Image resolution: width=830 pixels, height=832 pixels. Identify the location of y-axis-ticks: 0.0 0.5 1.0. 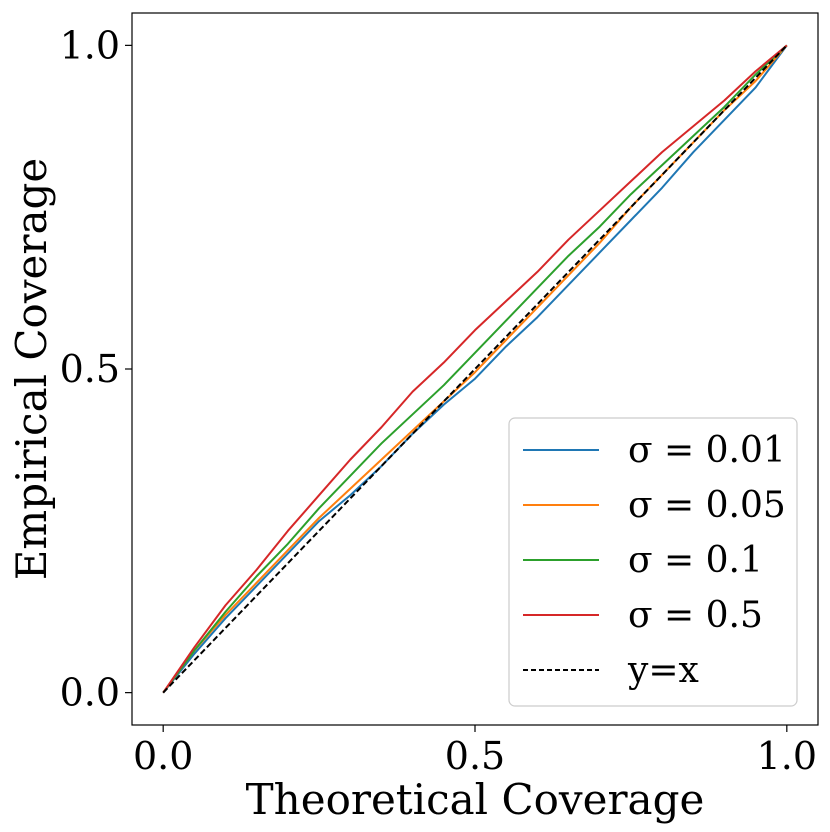
(96, 369).